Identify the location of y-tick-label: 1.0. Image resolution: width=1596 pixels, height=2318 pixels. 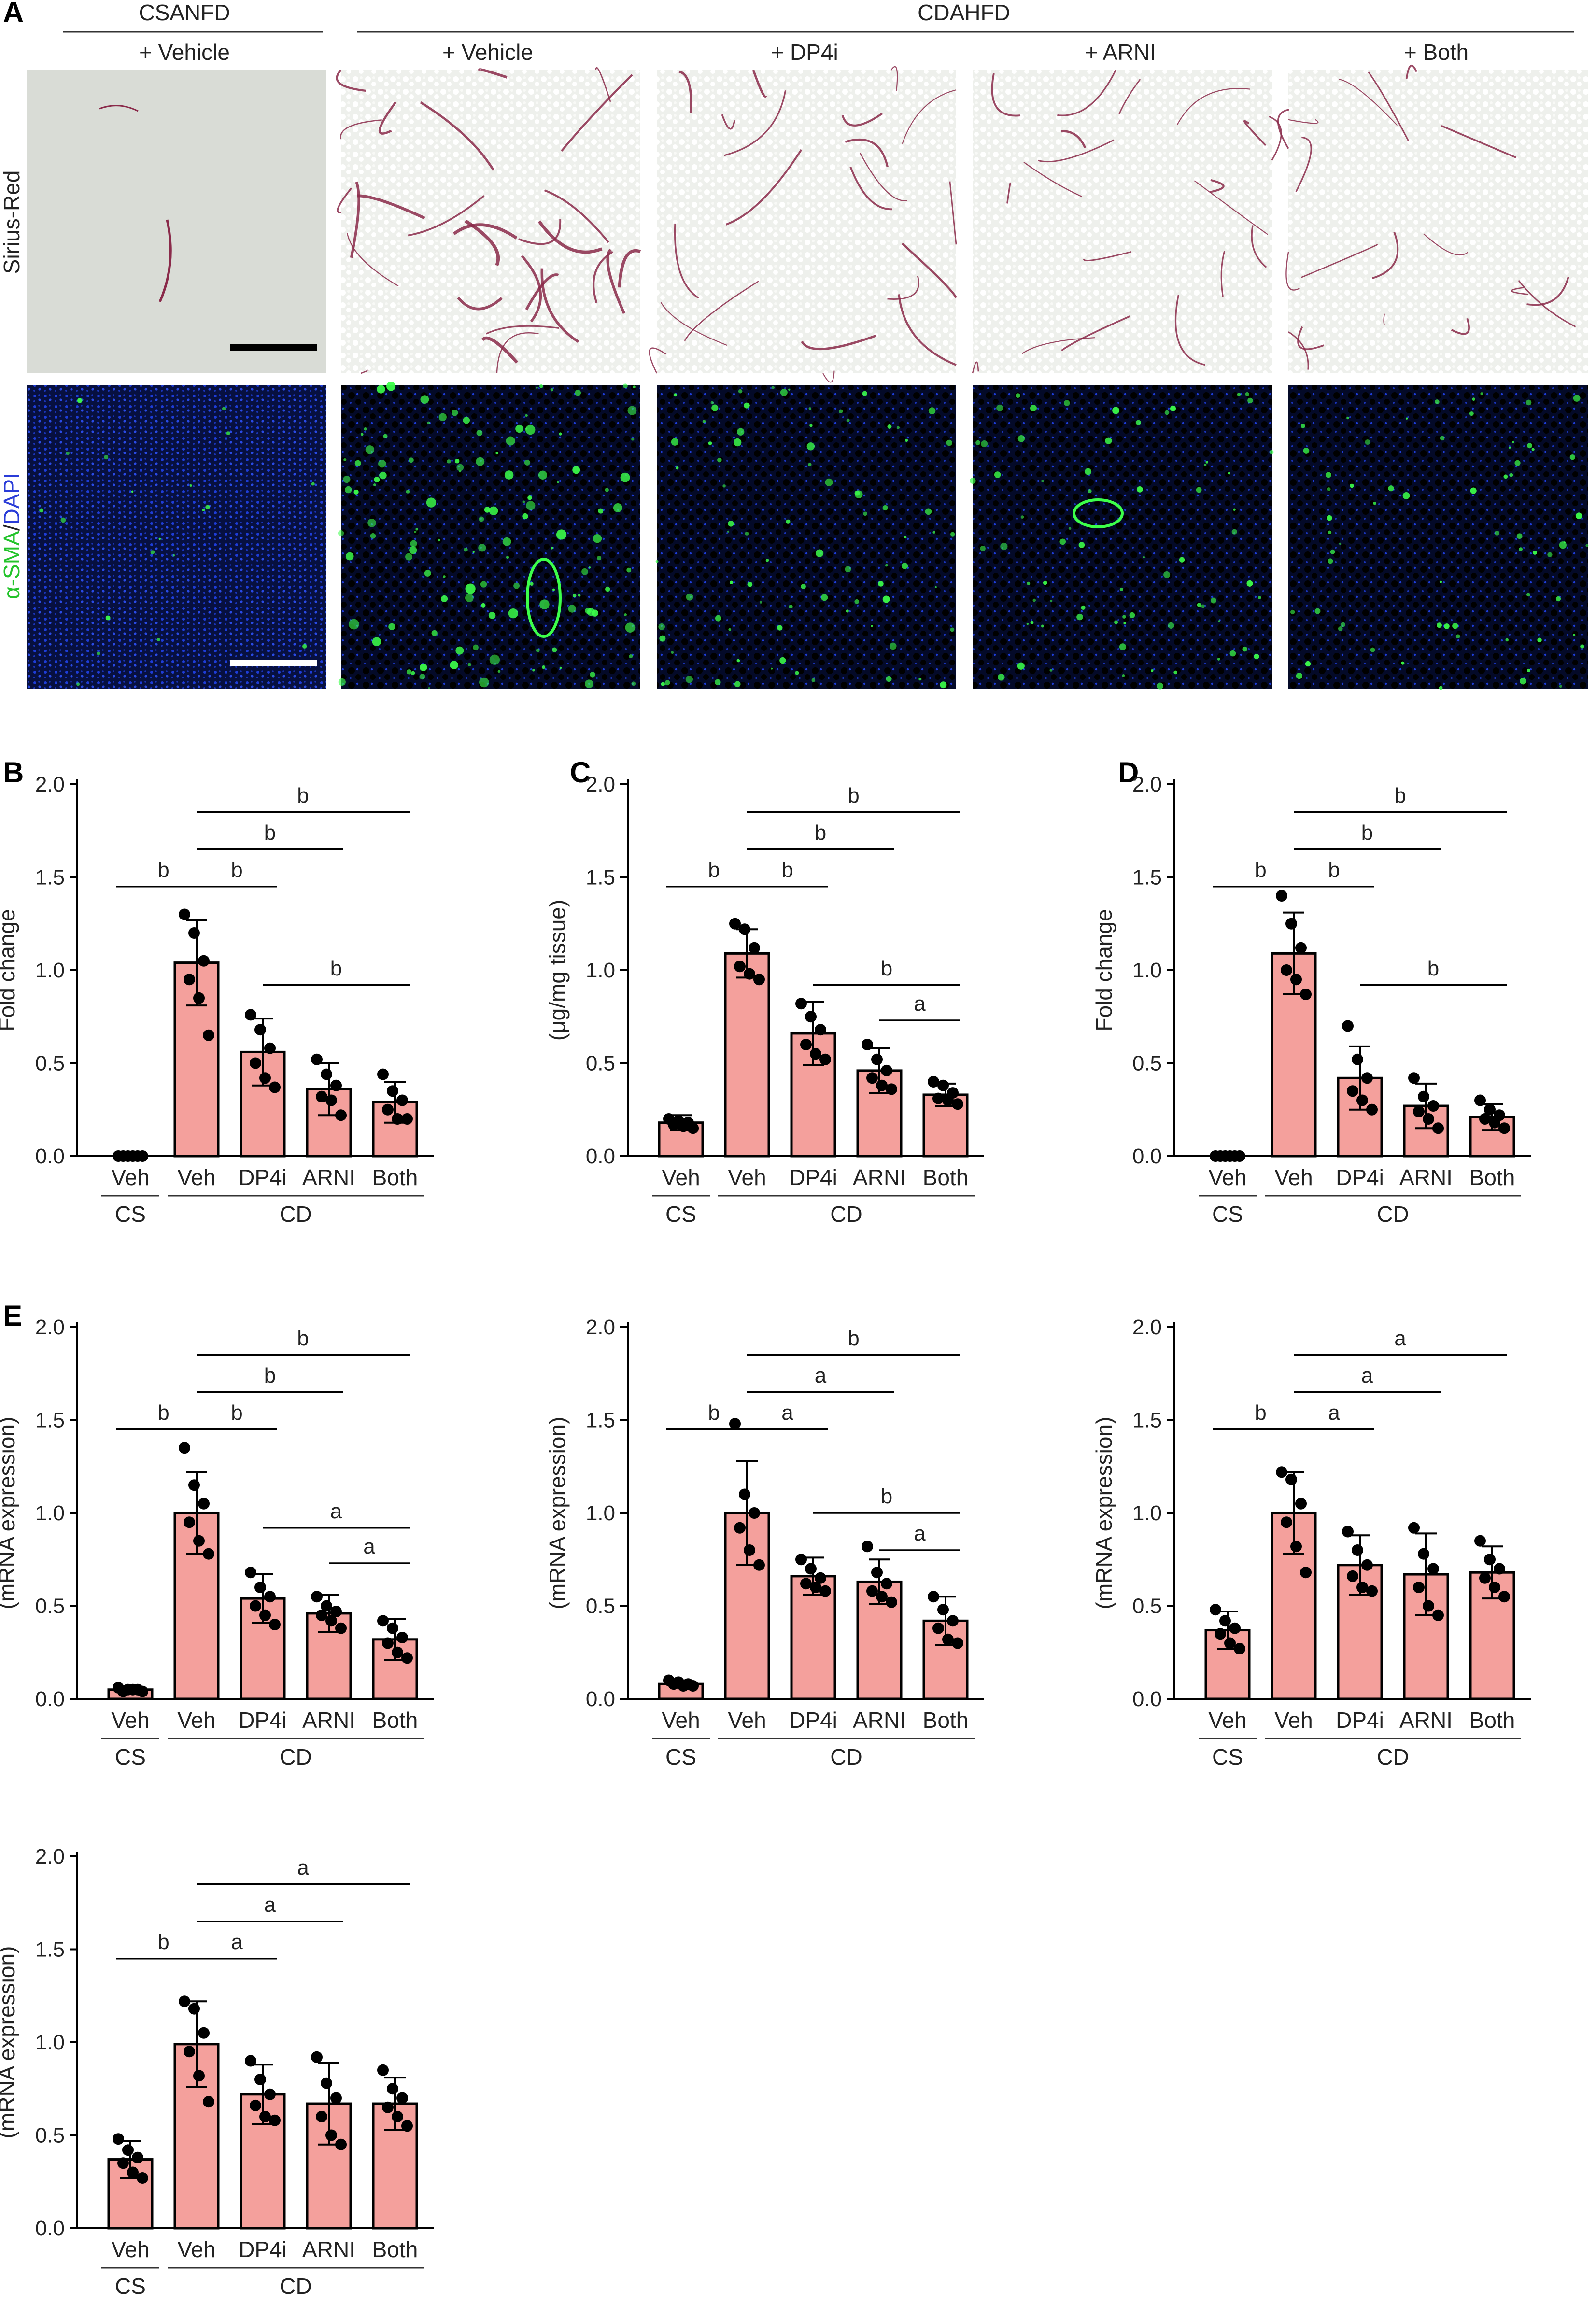
(600, 970).